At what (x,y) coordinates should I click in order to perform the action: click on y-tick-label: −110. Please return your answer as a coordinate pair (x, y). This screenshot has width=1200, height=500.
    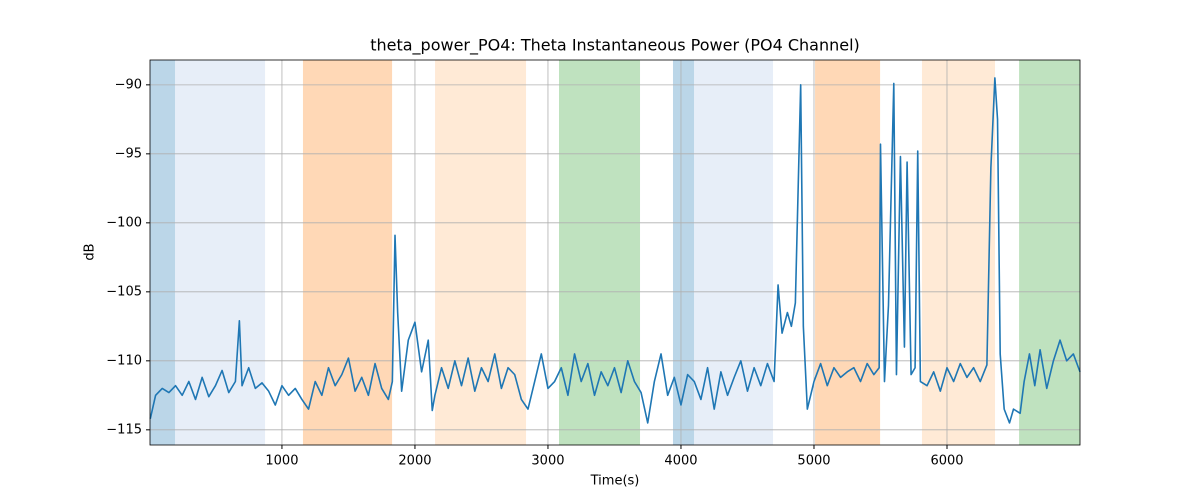
    Looking at the image, I should click on (124, 360).